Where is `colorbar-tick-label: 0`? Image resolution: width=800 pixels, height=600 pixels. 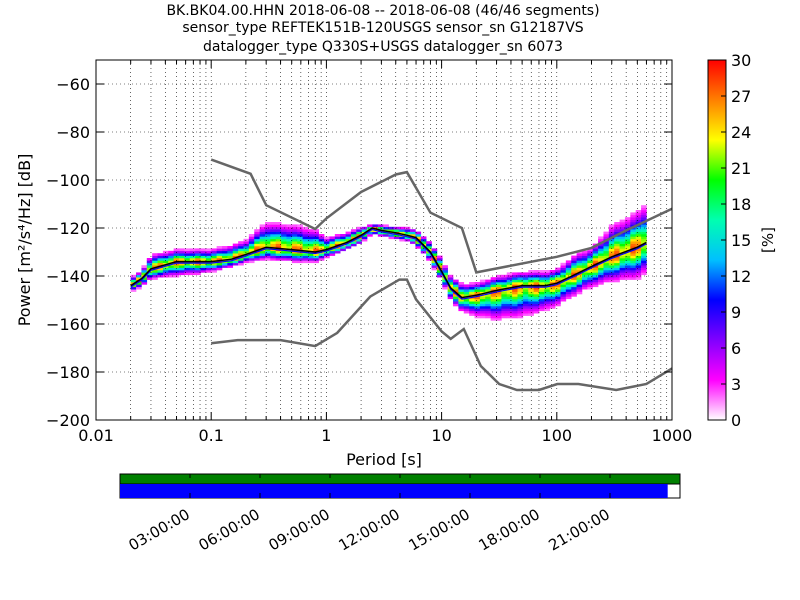 colorbar-tick-label: 0 is located at coordinates (736, 420).